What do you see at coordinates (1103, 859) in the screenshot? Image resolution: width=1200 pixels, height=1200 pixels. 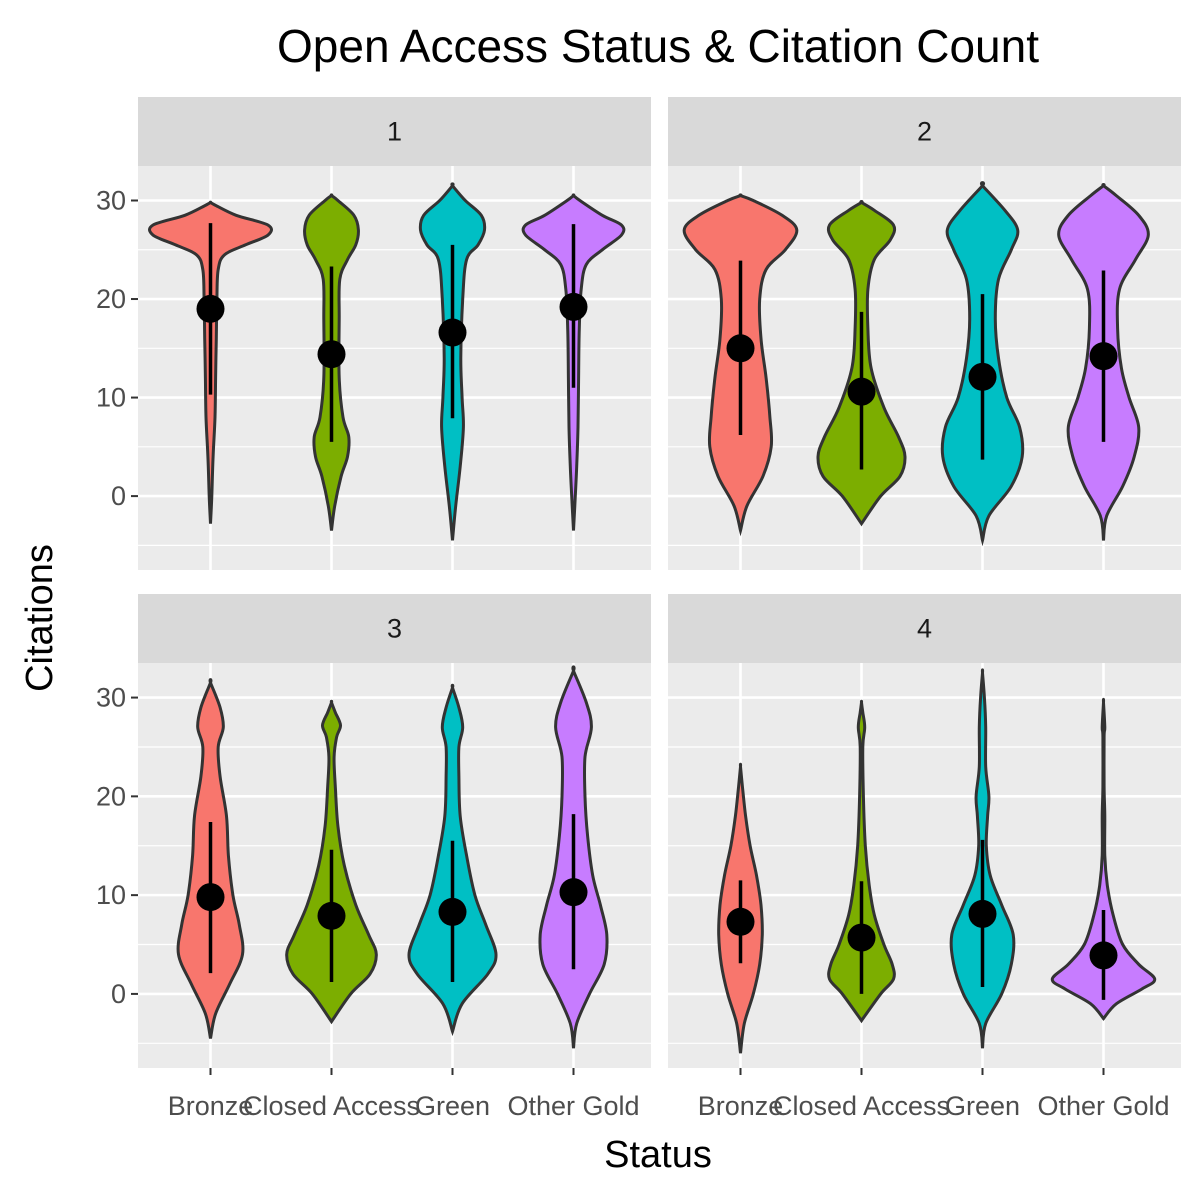 I see `violin-other-gold` at bounding box center [1103, 859].